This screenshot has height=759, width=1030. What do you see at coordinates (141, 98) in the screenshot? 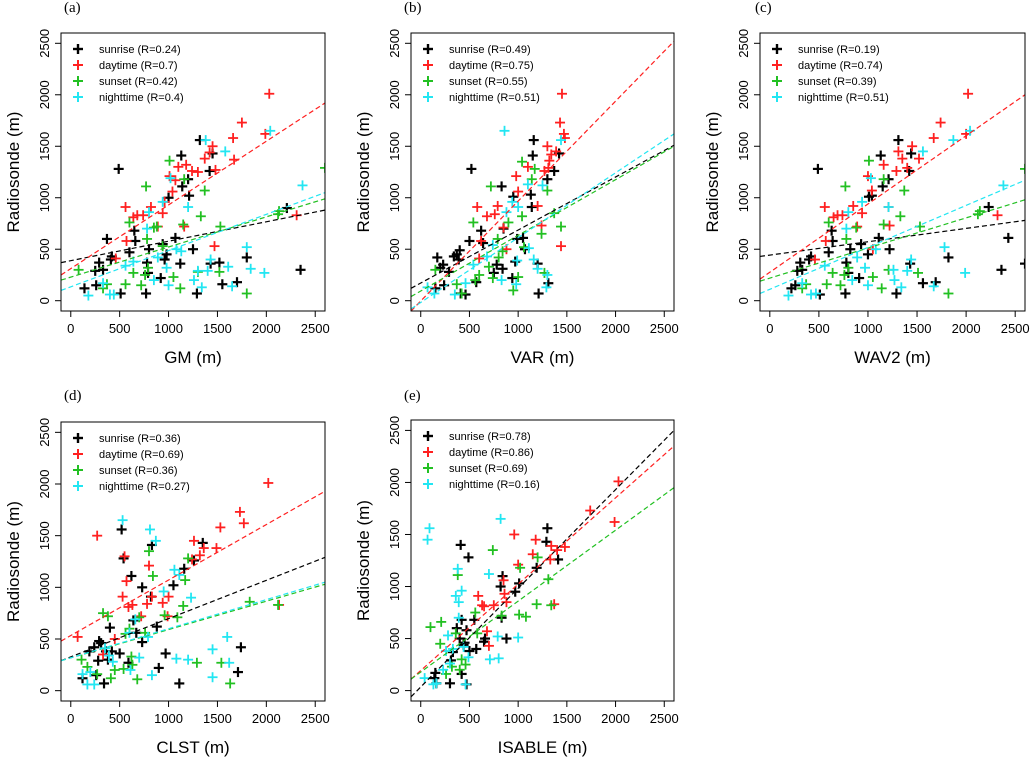
I see `legend-label-nighttime: nighttime (R=0.4)` at bounding box center [141, 98].